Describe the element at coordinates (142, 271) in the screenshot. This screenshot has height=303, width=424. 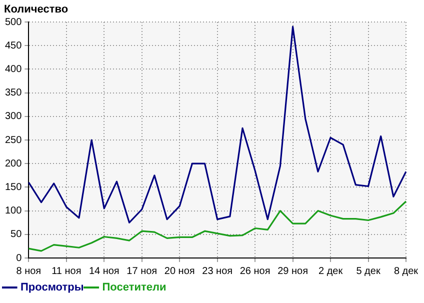
I see `x-tick-label: 17 ноя` at that location.